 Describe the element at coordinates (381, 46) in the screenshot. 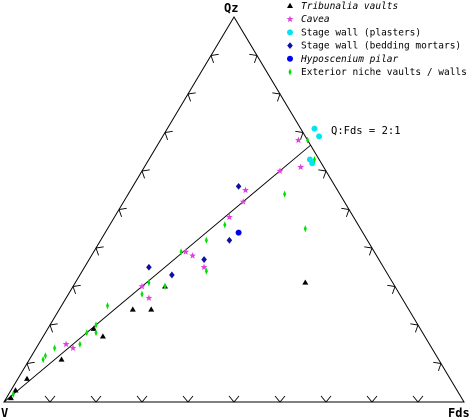

I see `legend-label-3: Stage wall (bedding mortars)` at that location.